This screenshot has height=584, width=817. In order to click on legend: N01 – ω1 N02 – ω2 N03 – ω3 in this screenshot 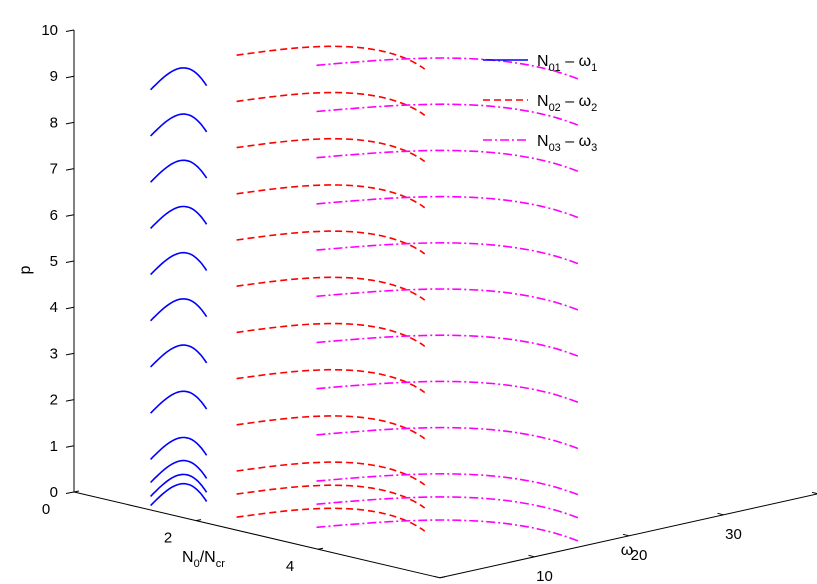, I will do `click(540, 103)`.